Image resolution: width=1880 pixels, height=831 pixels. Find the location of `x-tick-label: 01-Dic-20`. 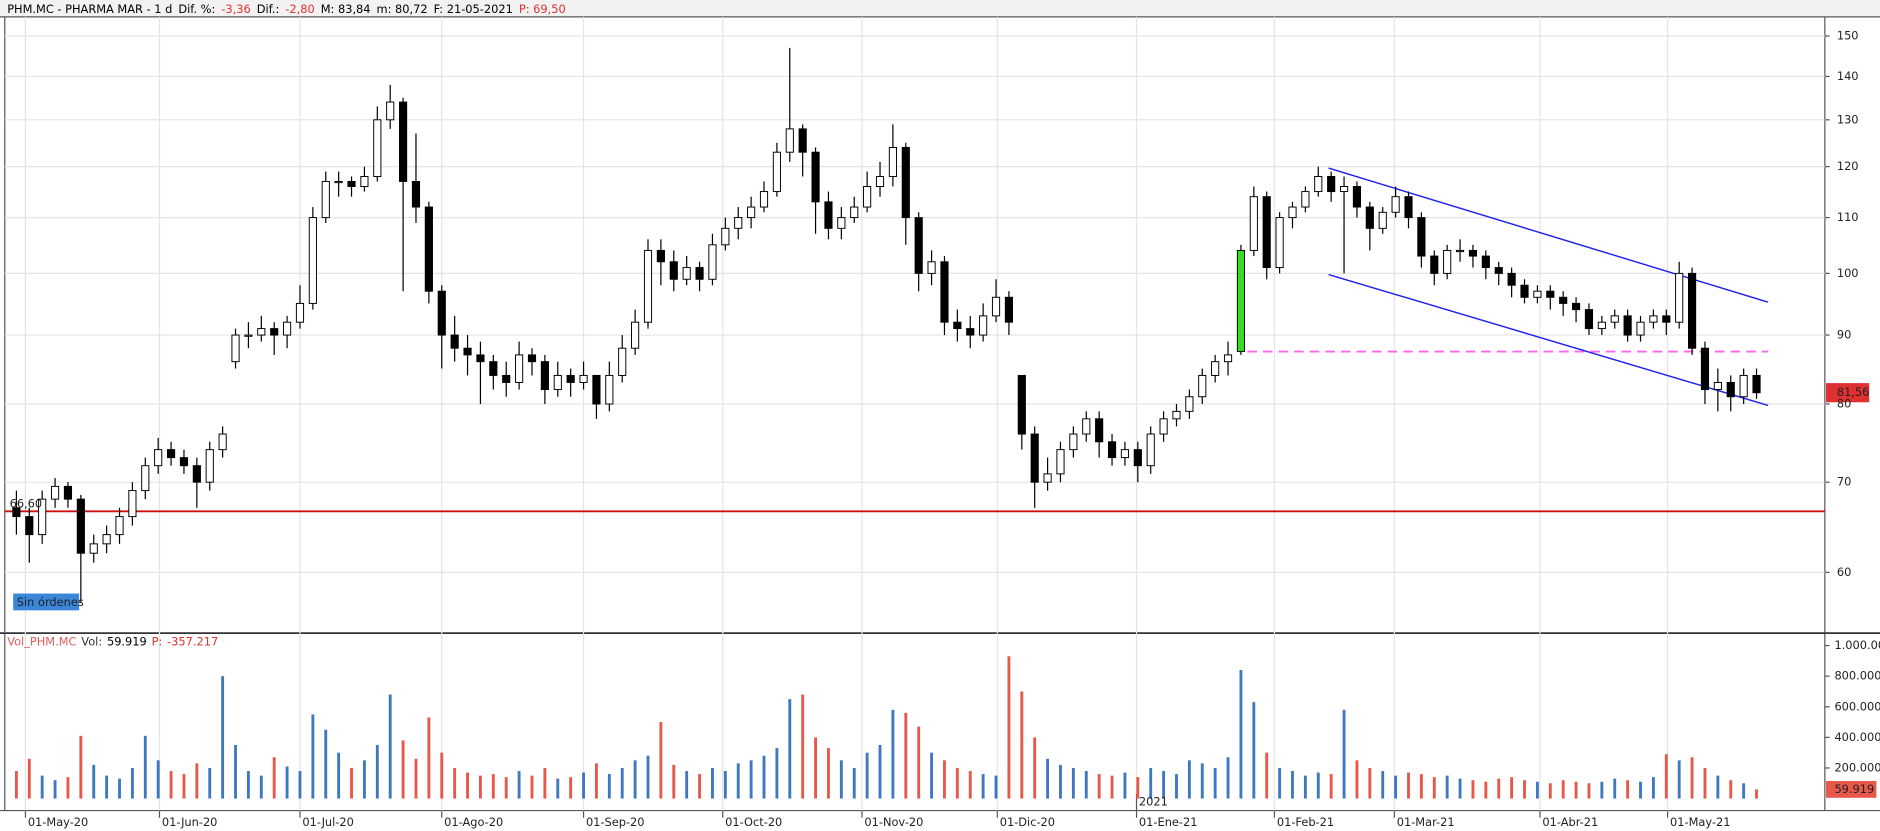

x-tick-label: 01-Dic-20 is located at coordinates (1027, 822).